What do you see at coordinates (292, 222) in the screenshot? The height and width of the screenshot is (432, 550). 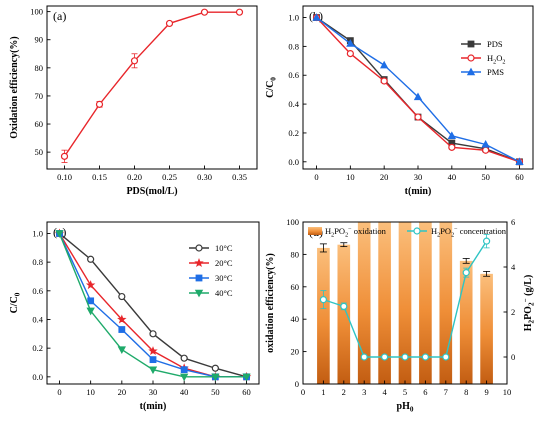 I see `y-tick-label: 100` at bounding box center [292, 222].